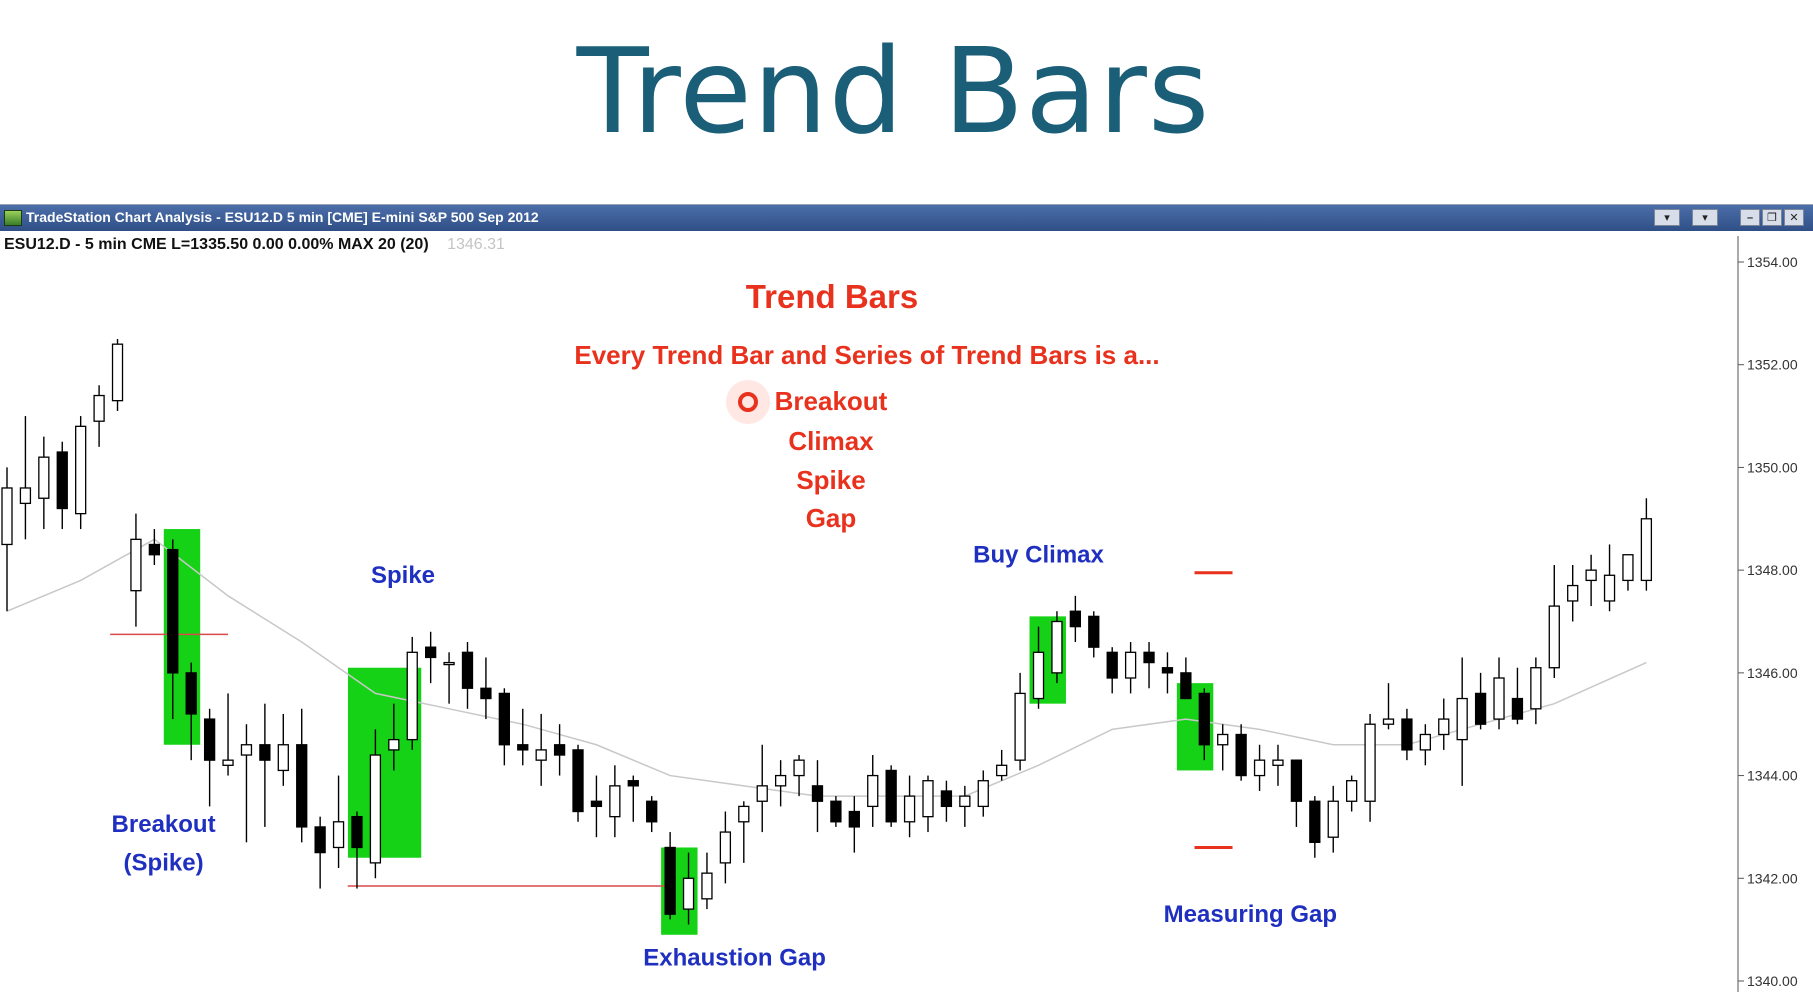  I want to click on list-item-gap: Gap, so click(831, 518).